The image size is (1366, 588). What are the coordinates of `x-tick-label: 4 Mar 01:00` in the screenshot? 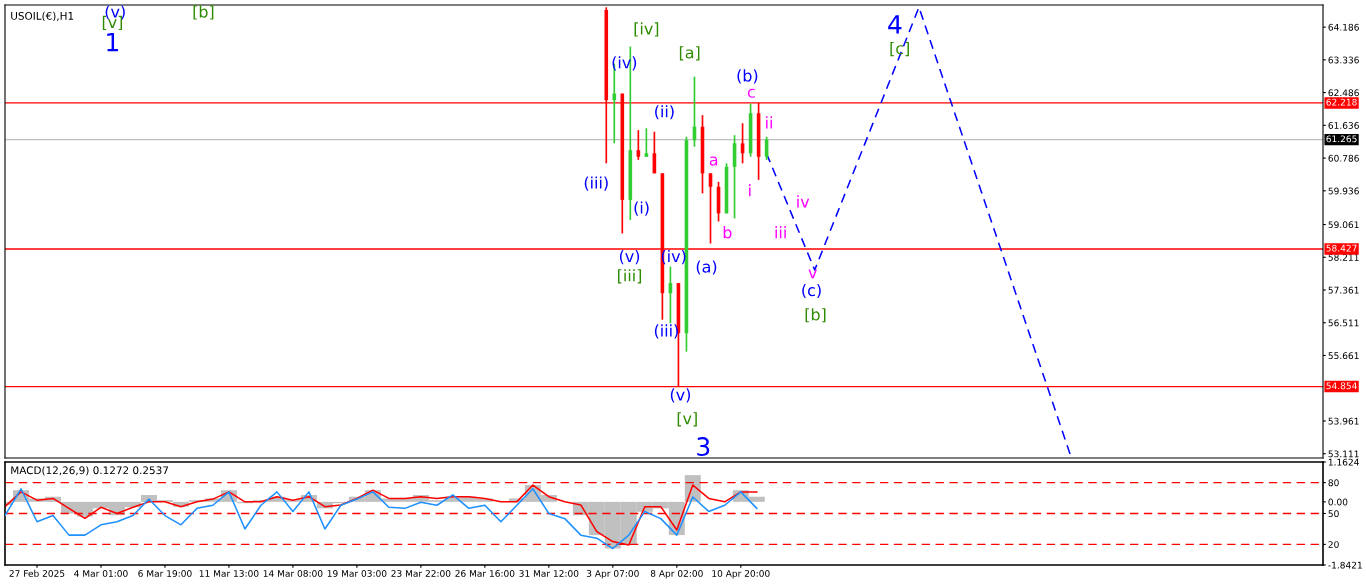 It's located at (101, 573).